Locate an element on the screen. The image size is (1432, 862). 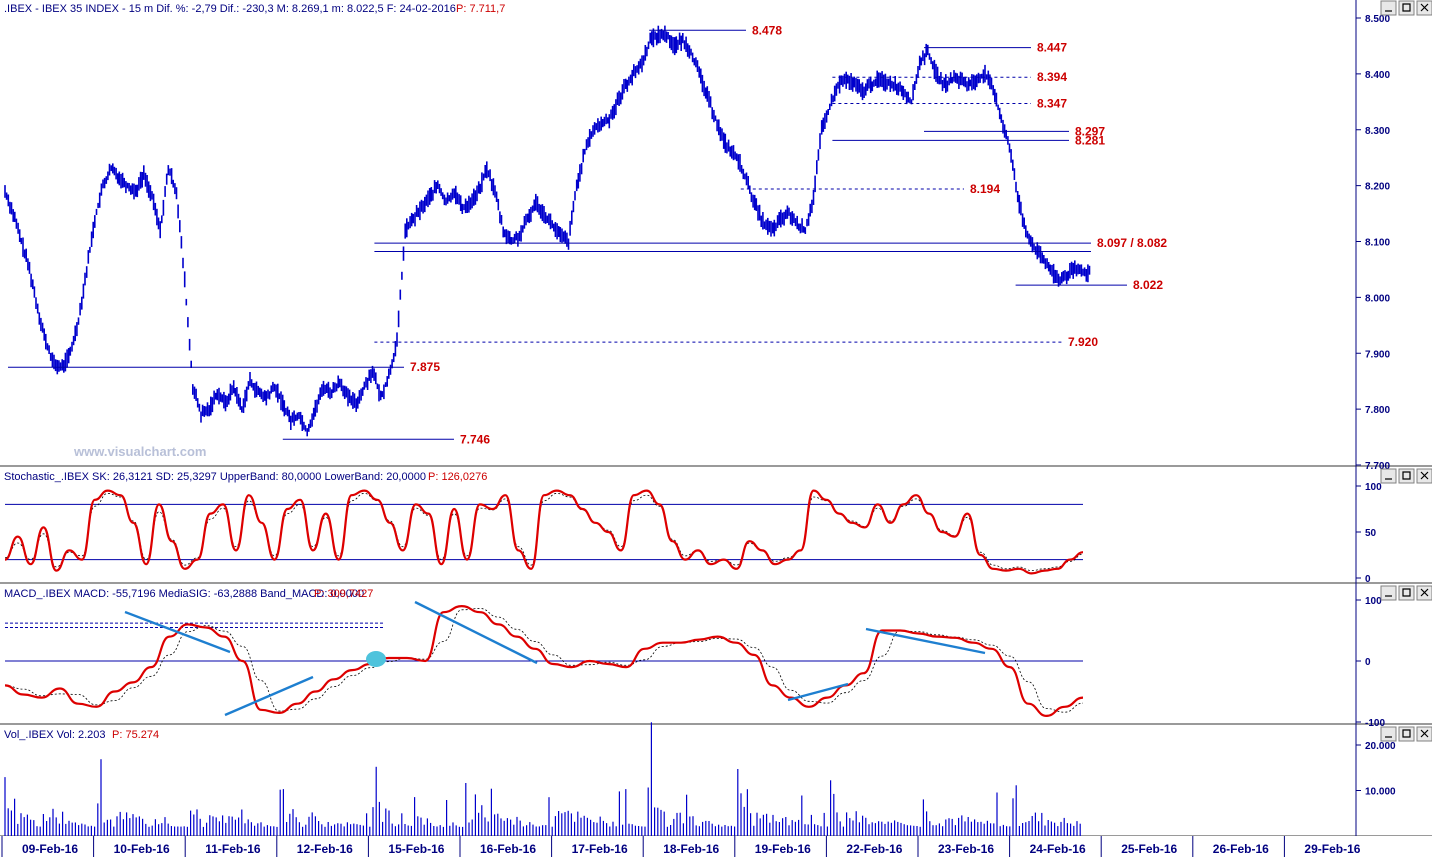
date-label: 10-Feb-16 is located at coordinates (142, 849).